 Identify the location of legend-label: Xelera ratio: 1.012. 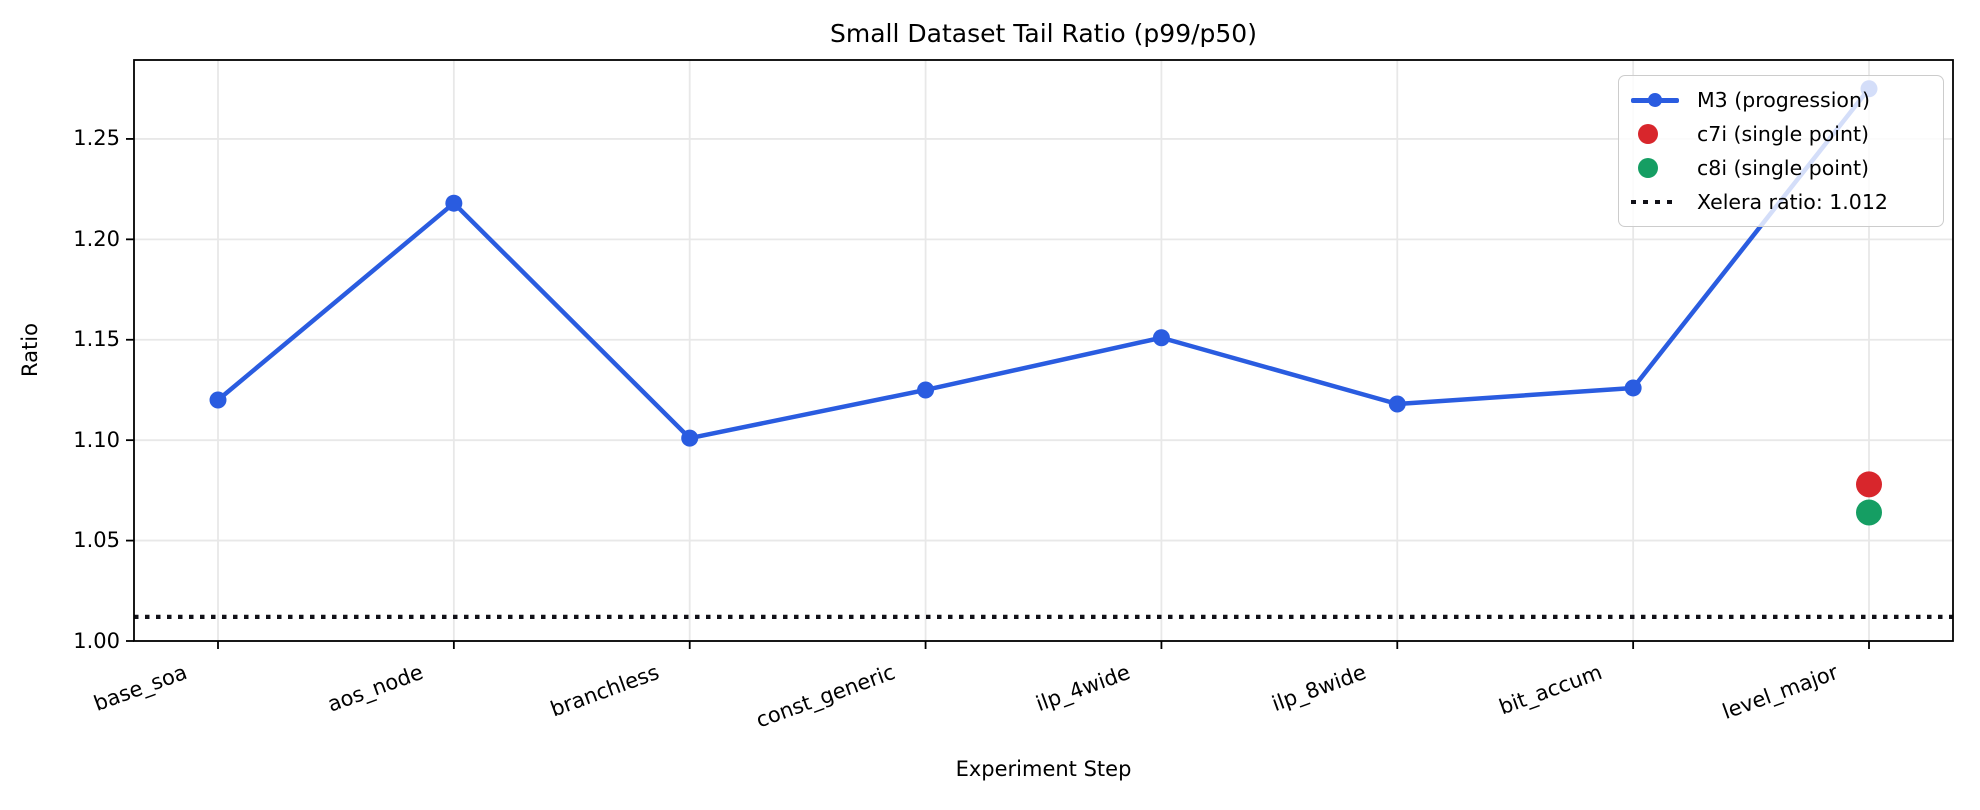
(1792, 202).